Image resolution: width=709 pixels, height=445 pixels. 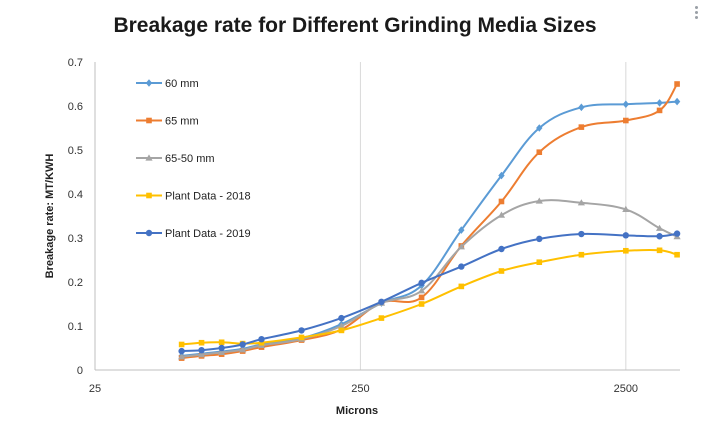 I want to click on y-tick-label: 0.6, so click(x=75, y=107).